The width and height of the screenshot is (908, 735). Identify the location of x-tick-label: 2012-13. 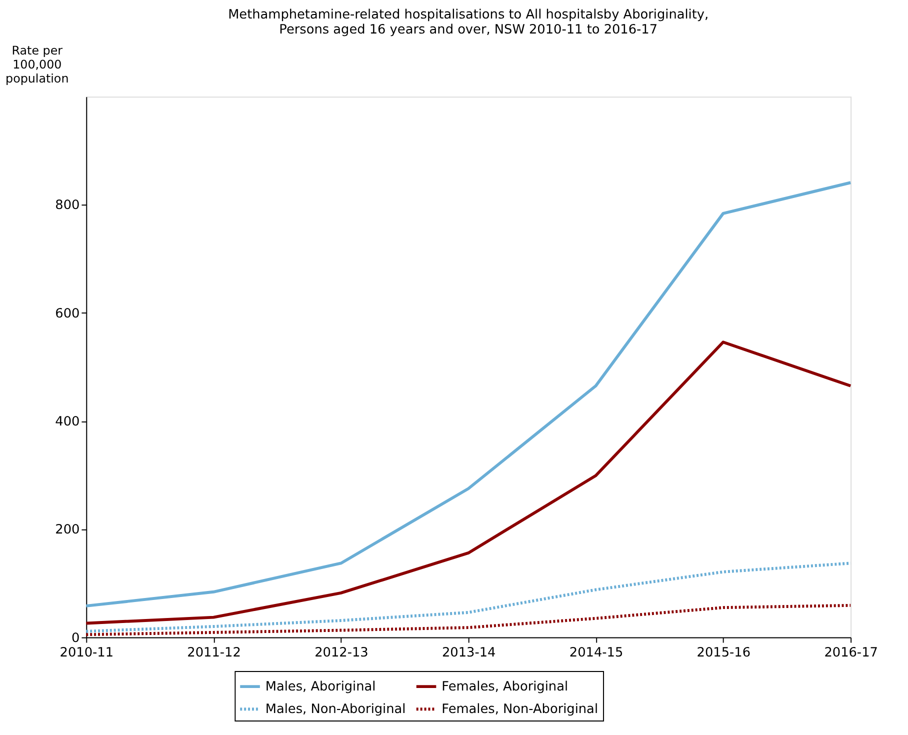
(341, 653).